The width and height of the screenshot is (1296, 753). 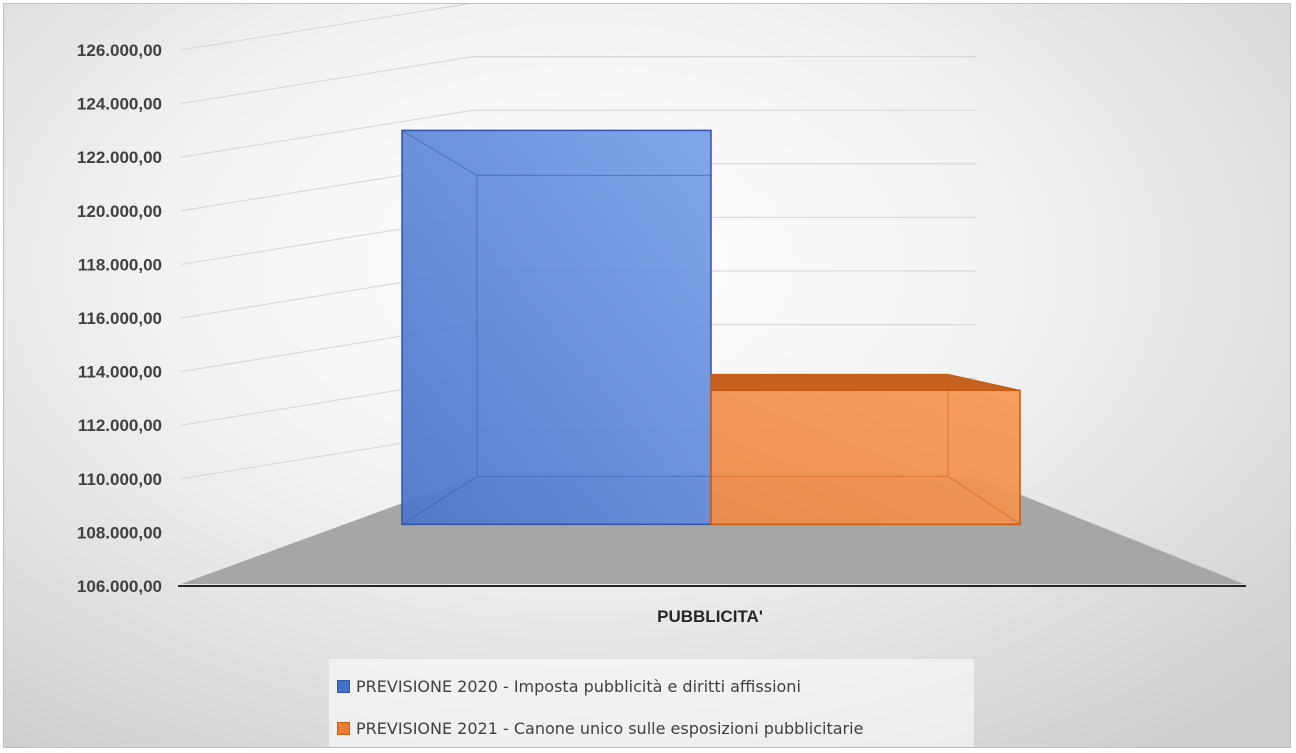 What do you see at coordinates (120, 425) in the screenshot?
I see `y-tick-label: 112.000,00` at bounding box center [120, 425].